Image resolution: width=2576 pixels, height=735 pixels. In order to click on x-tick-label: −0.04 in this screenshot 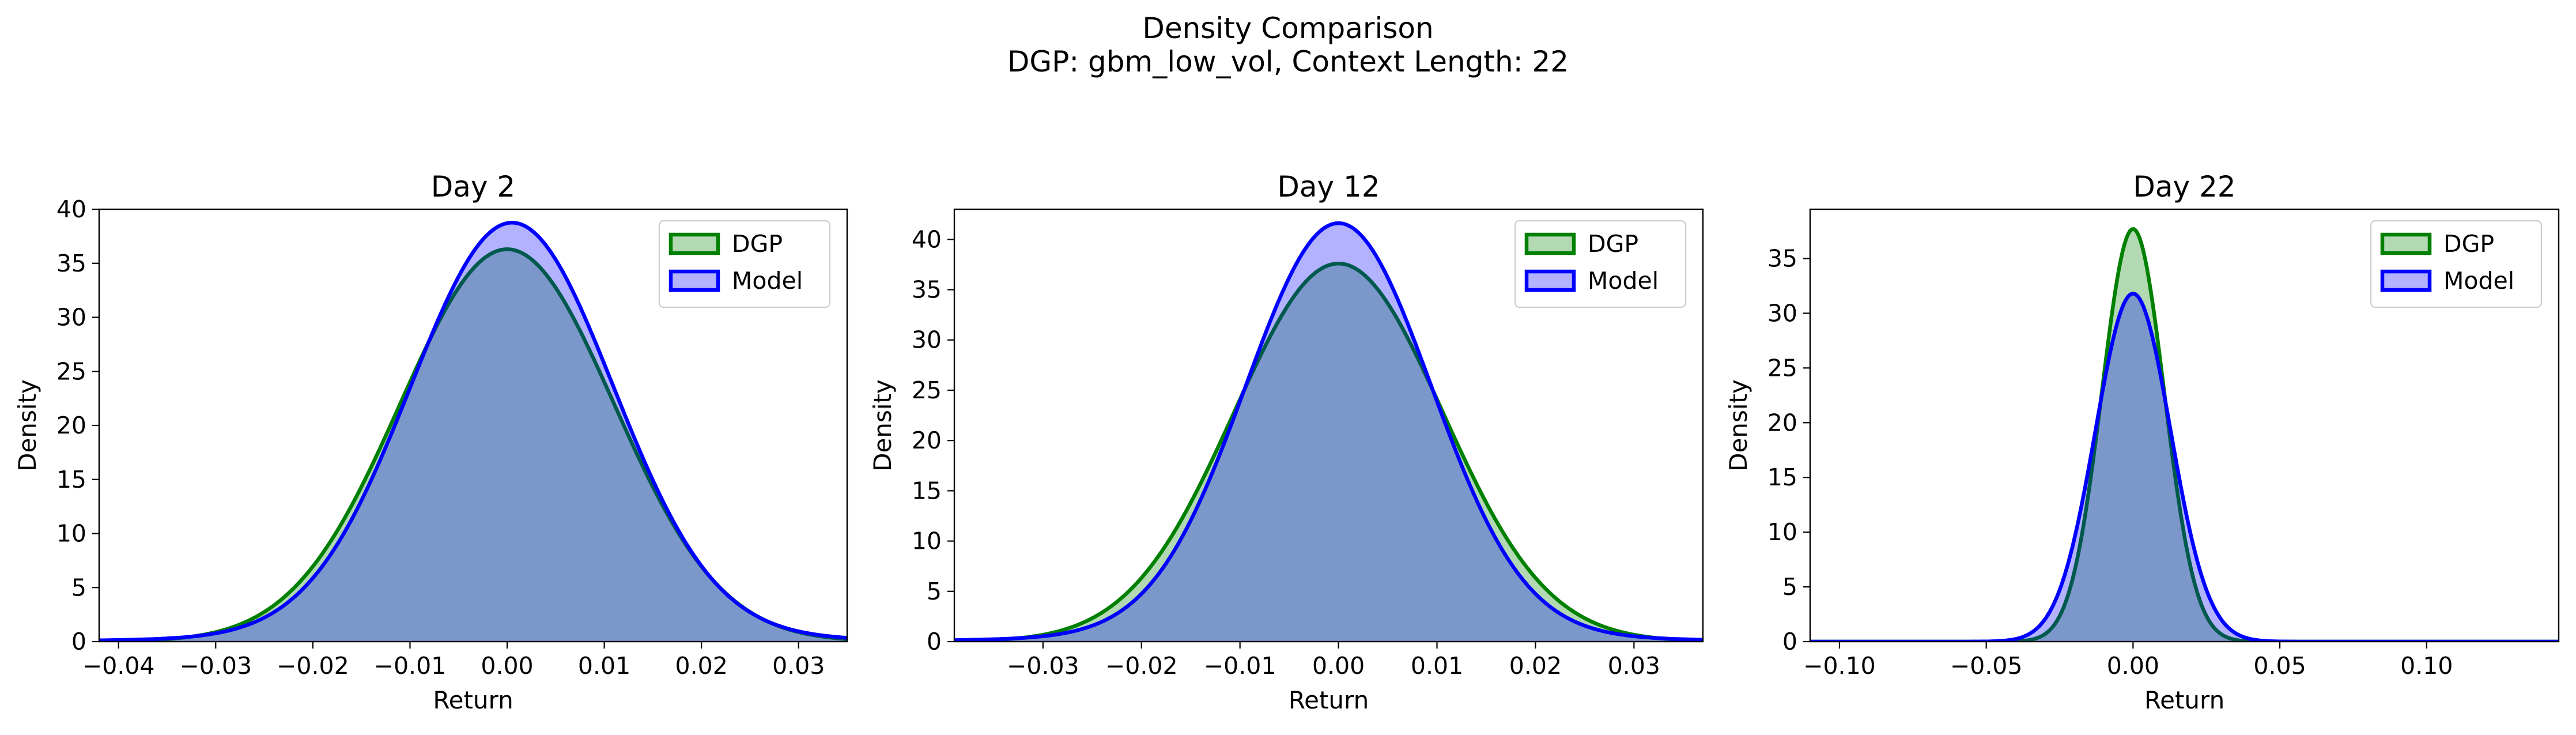, I will do `click(118, 666)`.